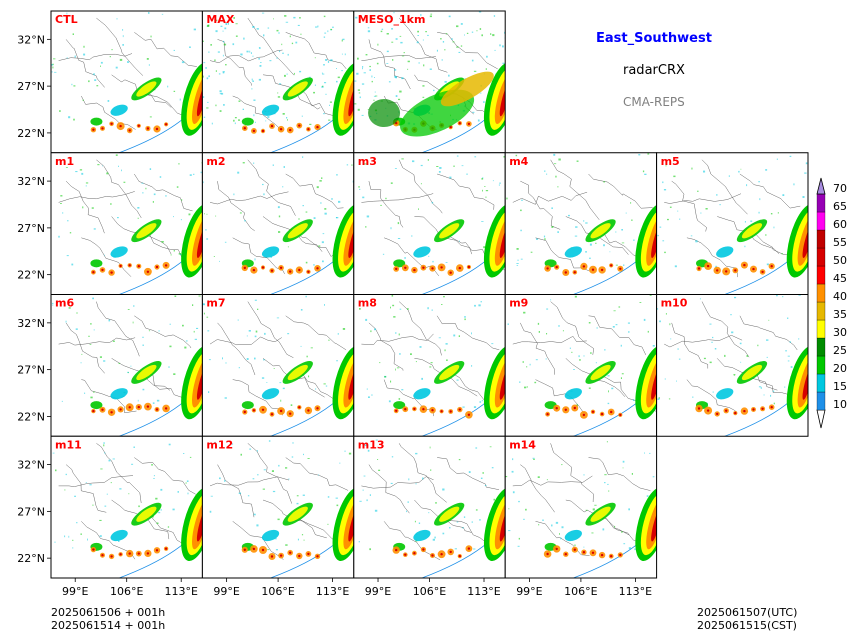 Image resolution: width=860 pixels, height=644 pixels. What do you see at coordinates (278, 365) in the screenshot?
I see `map-panel: m7` at bounding box center [278, 365].